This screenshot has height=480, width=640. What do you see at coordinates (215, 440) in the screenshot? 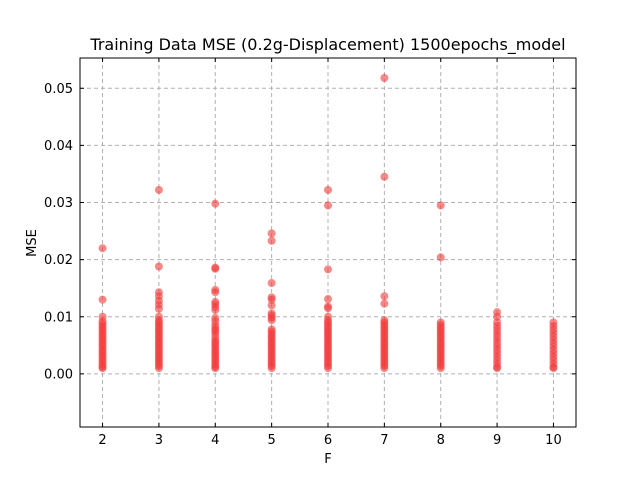
I see `x-tick-label: 4` at bounding box center [215, 440].